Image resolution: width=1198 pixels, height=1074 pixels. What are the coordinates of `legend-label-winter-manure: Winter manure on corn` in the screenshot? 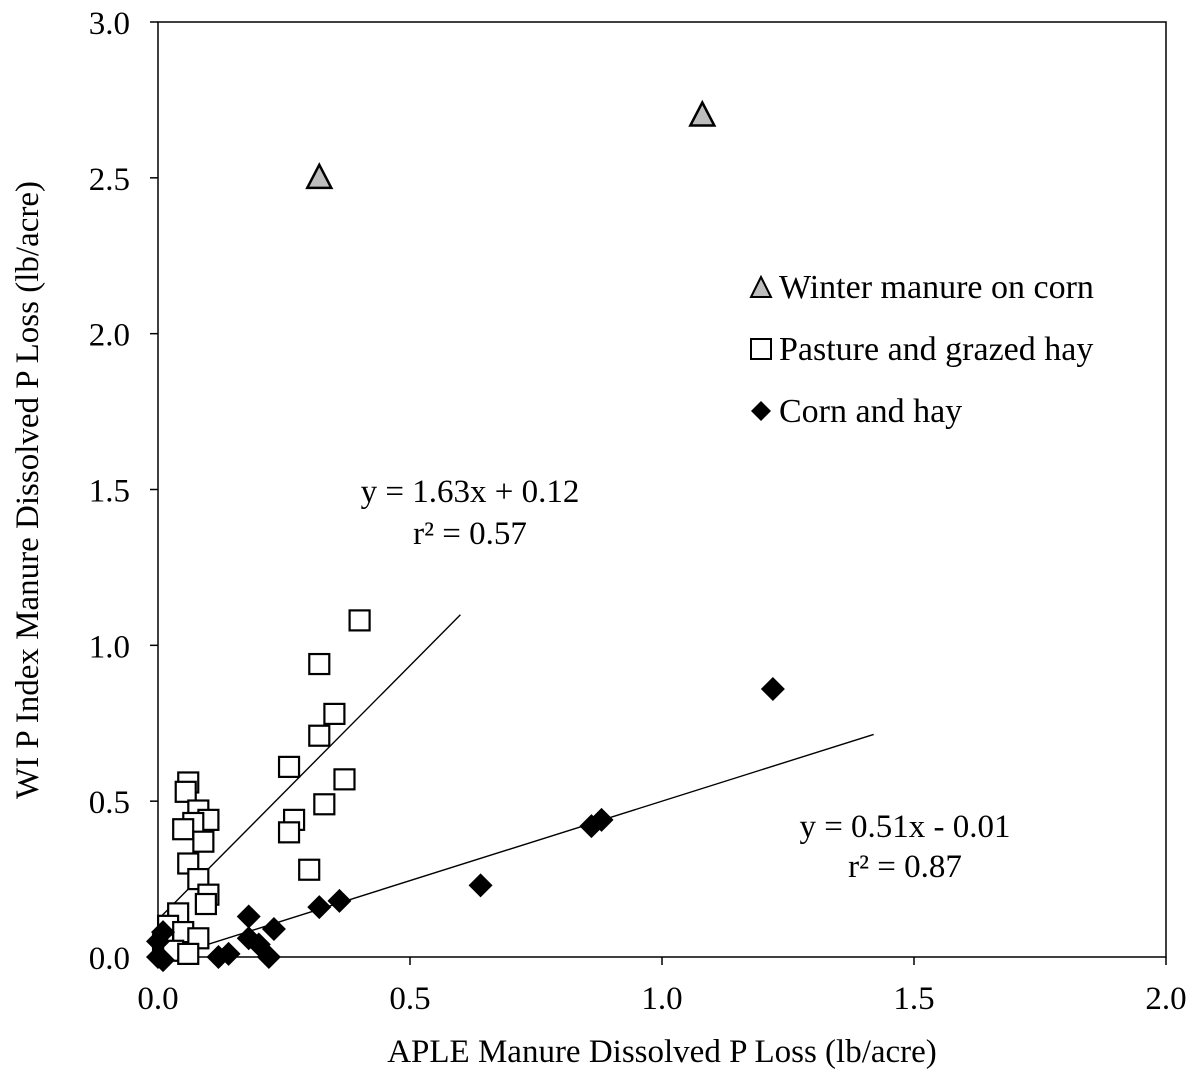 It's located at (936, 287).